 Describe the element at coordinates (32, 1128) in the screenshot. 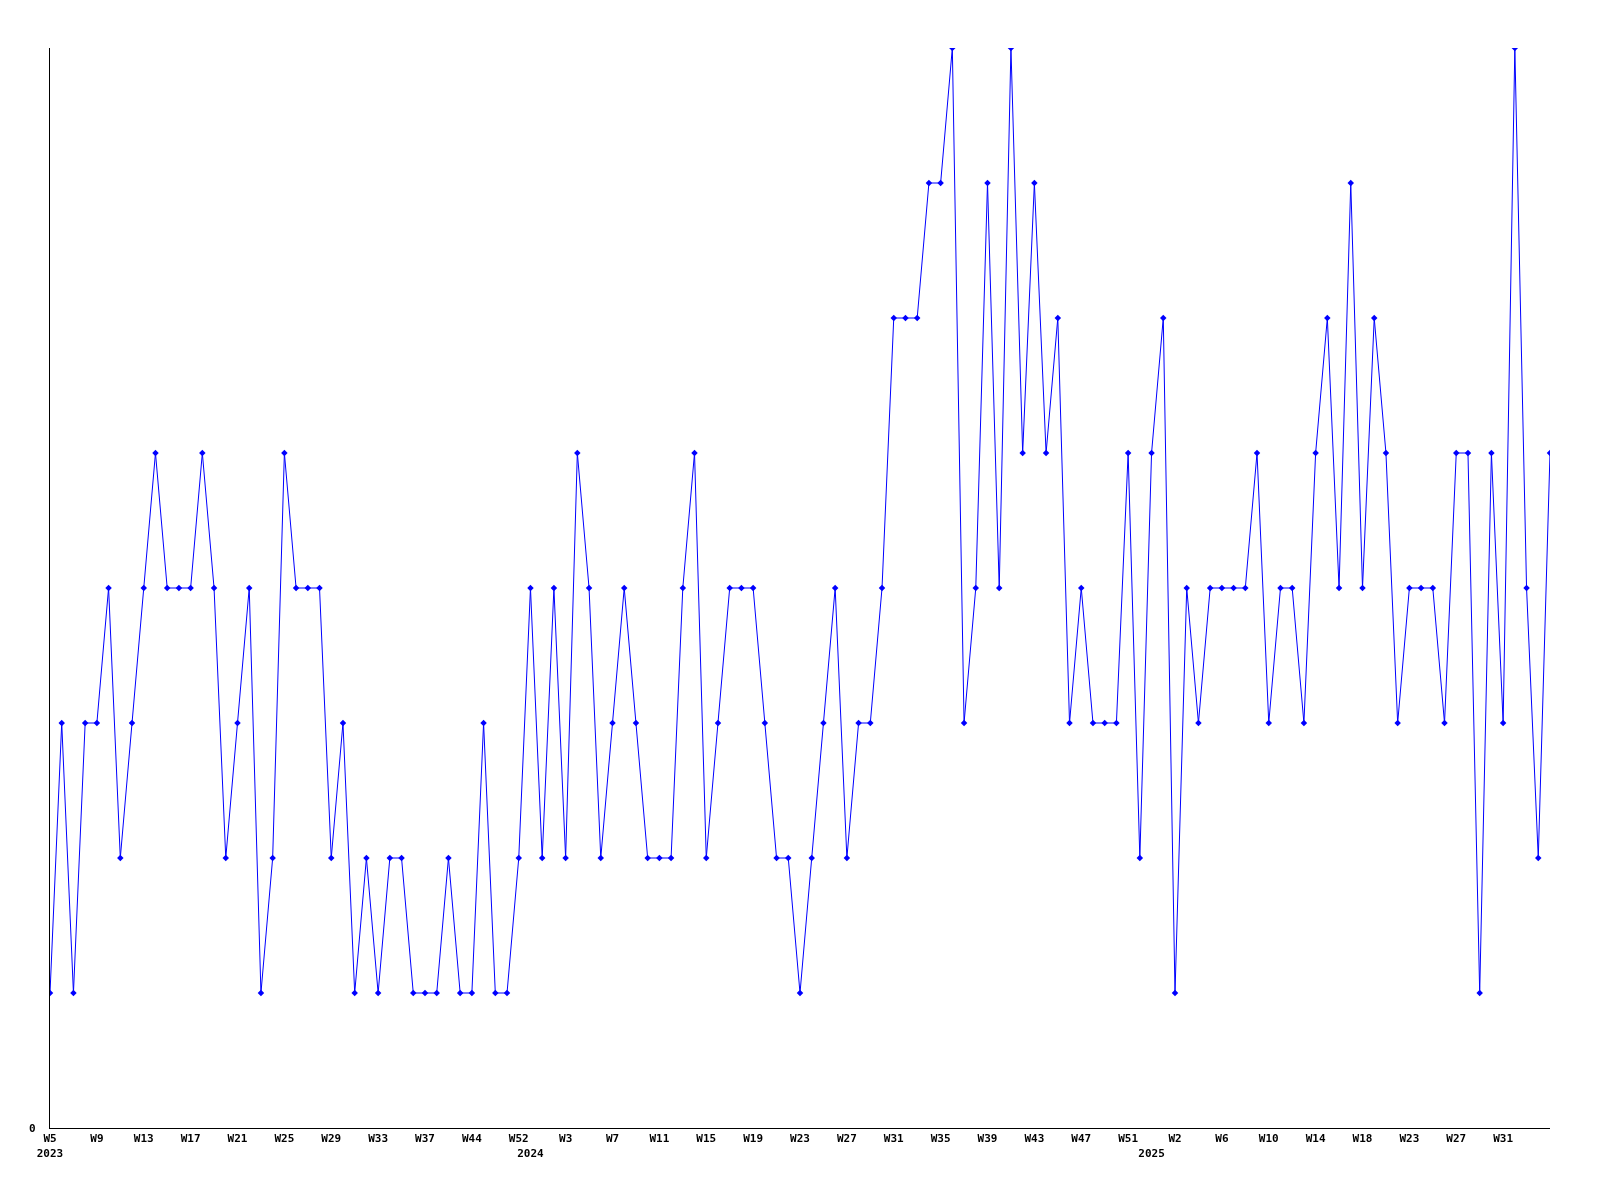

I see `text: 0` at that location.